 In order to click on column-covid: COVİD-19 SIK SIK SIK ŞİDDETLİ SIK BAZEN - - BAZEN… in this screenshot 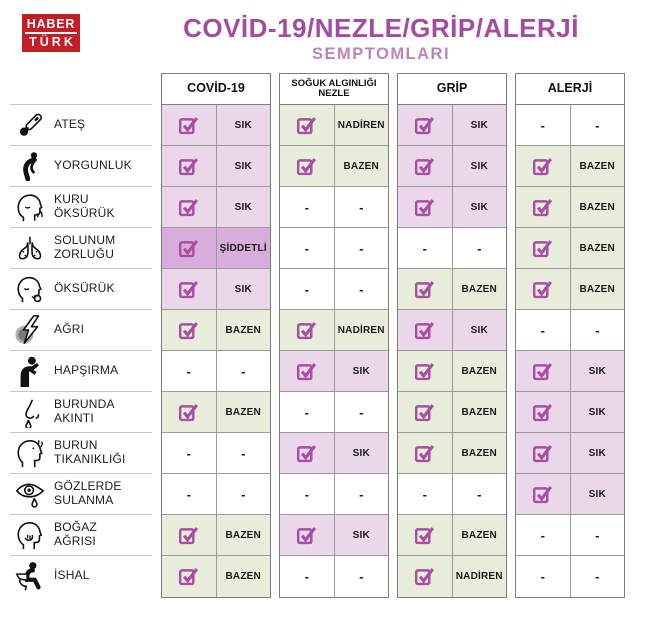, I will do `click(216, 335)`.